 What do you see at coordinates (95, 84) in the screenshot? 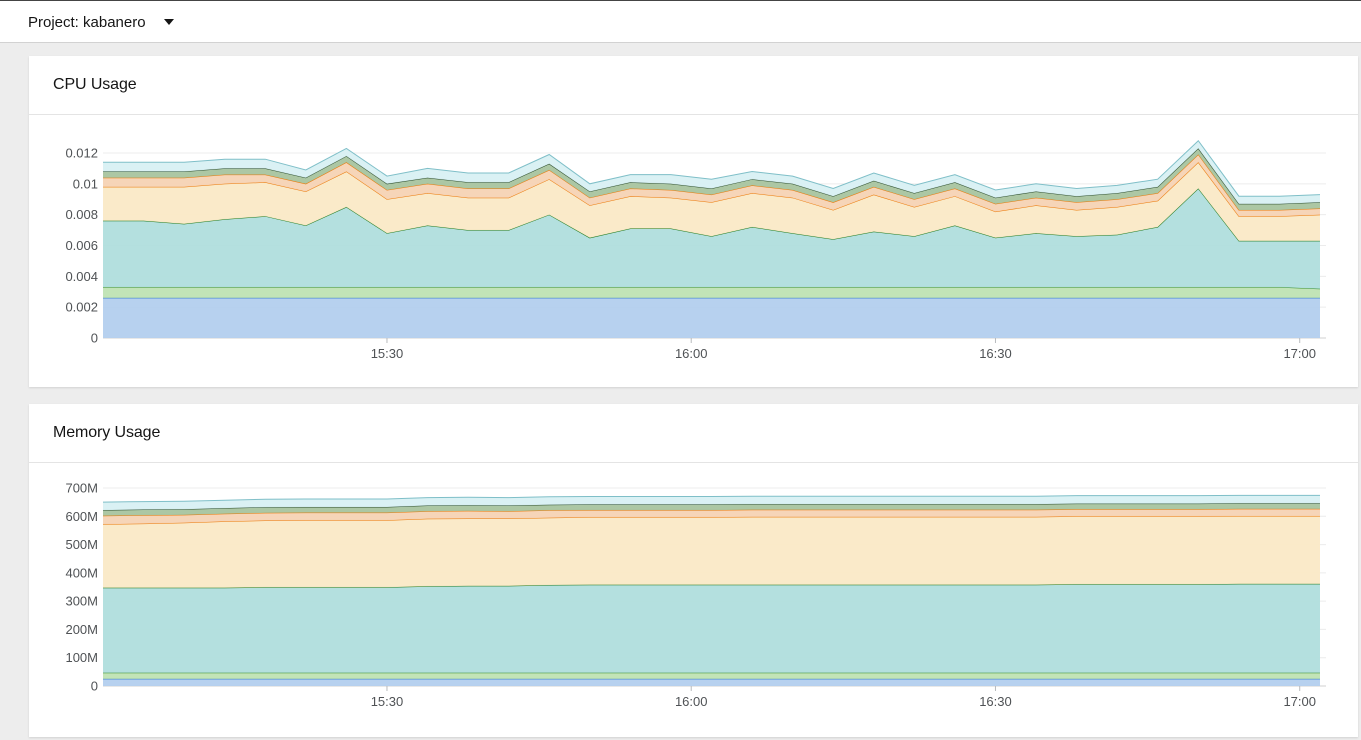
I see `cpu-chart-title: CPU Usage` at bounding box center [95, 84].